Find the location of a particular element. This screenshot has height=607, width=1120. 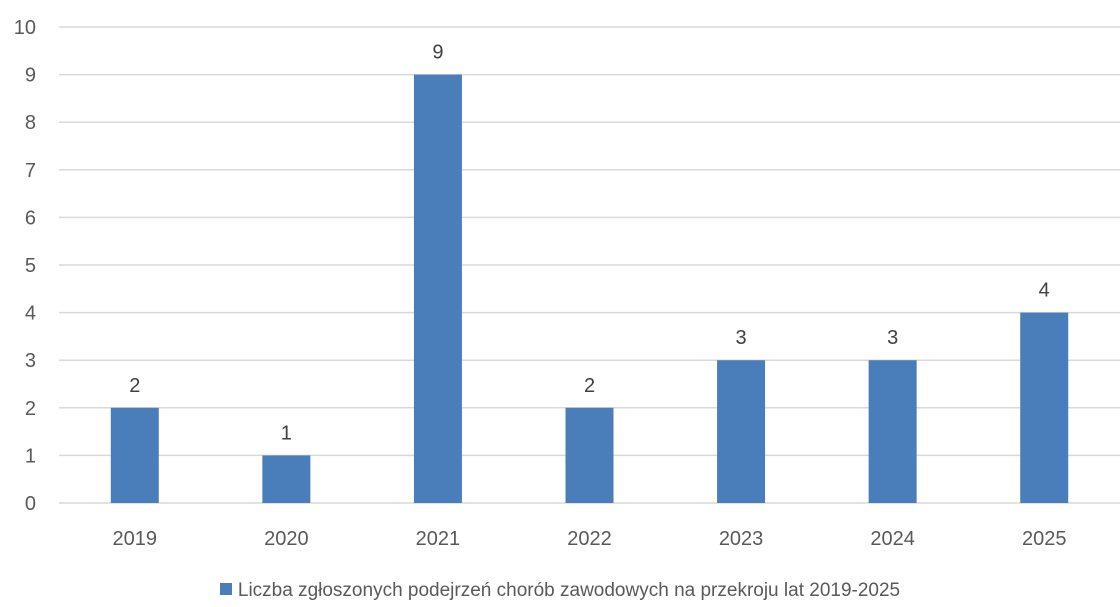

x-tick-label: 2020 is located at coordinates (286, 539).